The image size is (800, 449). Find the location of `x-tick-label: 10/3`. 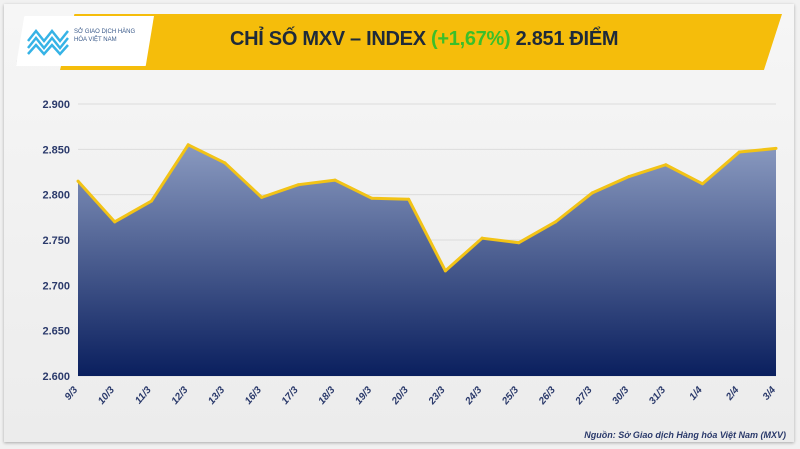

x-tick-label: 10/3 is located at coordinates (106, 396).